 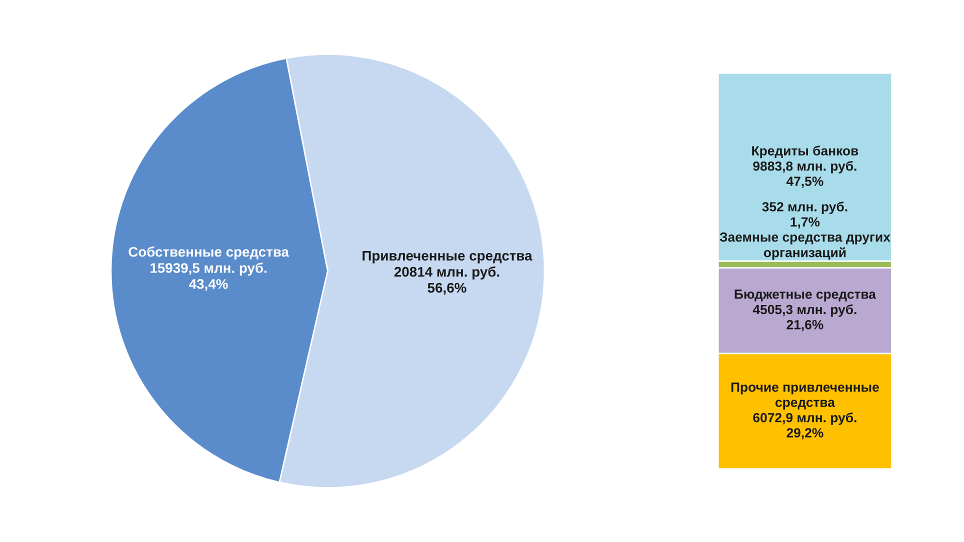 What do you see at coordinates (805, 246) in the screenshot?
I see `series-label: Заемные средства других организаций` at bounding box center [805, 246].